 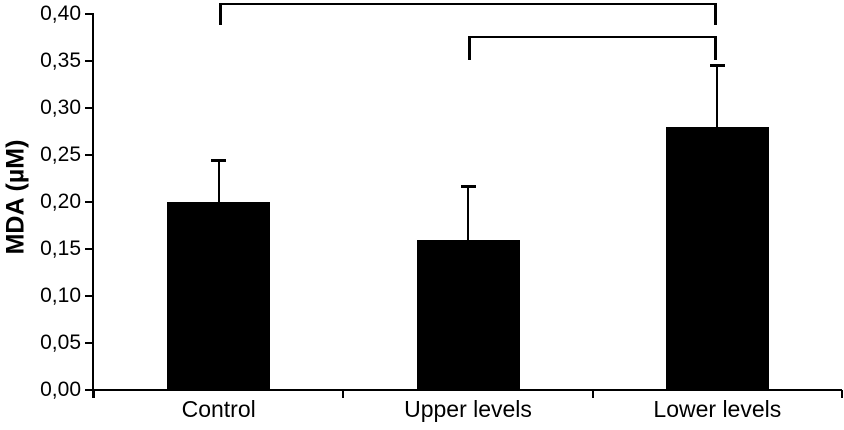 What do you see at coordinates (60, 13) in the screenshot?
I see `y-tick-label: 0,40` at bounding box center [60, 13].